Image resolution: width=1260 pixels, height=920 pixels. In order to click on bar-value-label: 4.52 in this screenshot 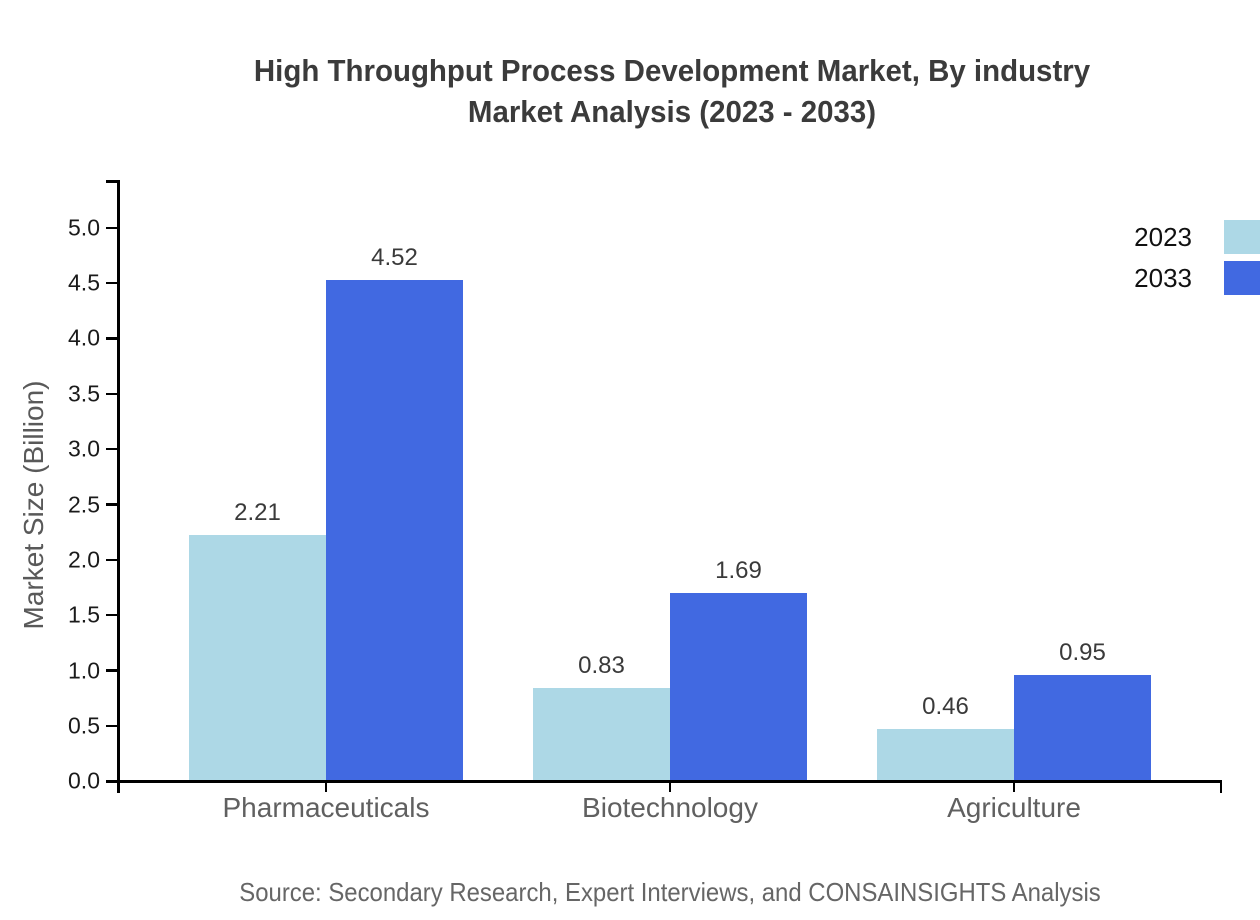, I will do `click(394, 257)`.